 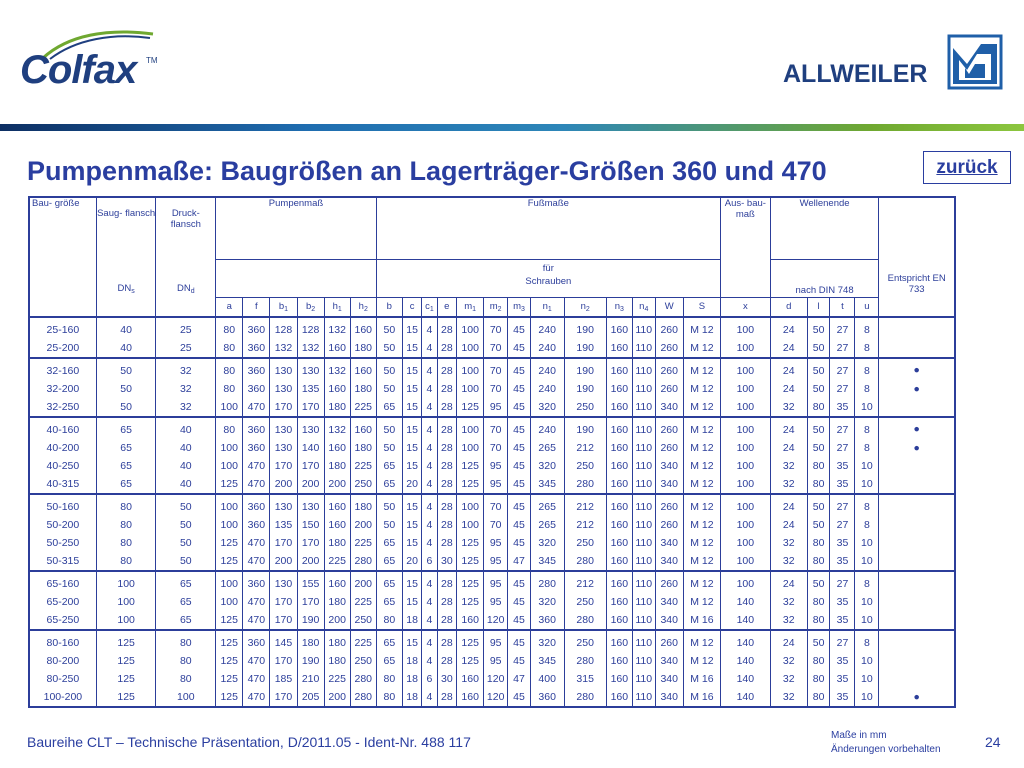 I want to click on table-cell: 225, so click(x=363, y=543).